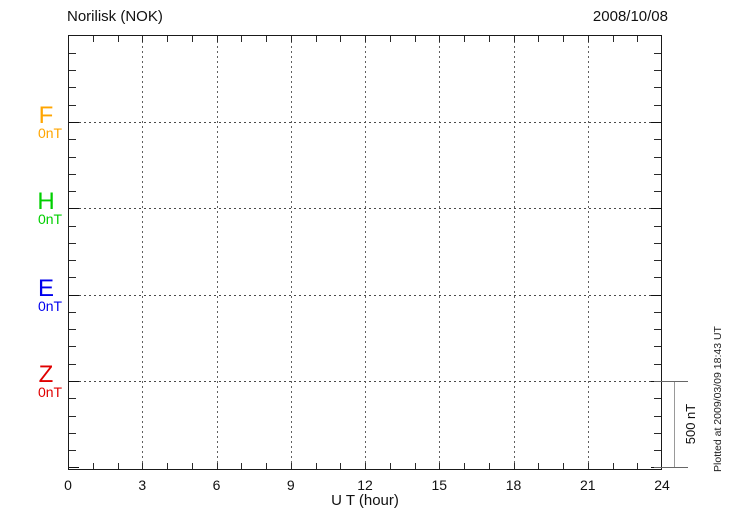 The width and height of the screenshot is (730, 520). Describe the element at coordinates (365, 500) in the screenshot. I see `x-axis-title: U T (hour)` at that location.